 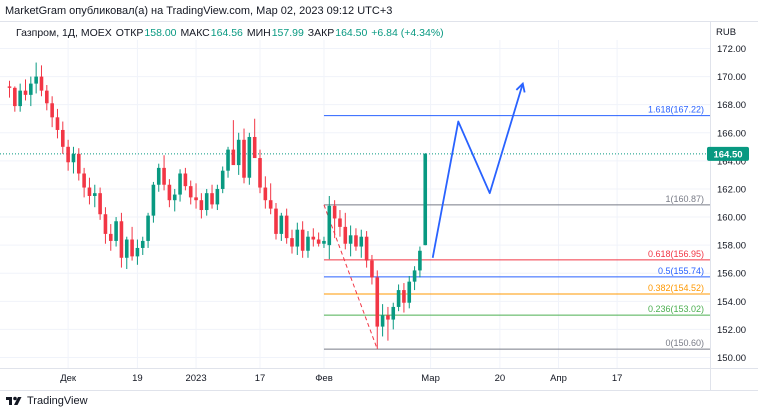 What do you see at coordinates (731, 246) in the screenshot?
I see `y-tick-label: 158.00` at bounding box center [731, 246].